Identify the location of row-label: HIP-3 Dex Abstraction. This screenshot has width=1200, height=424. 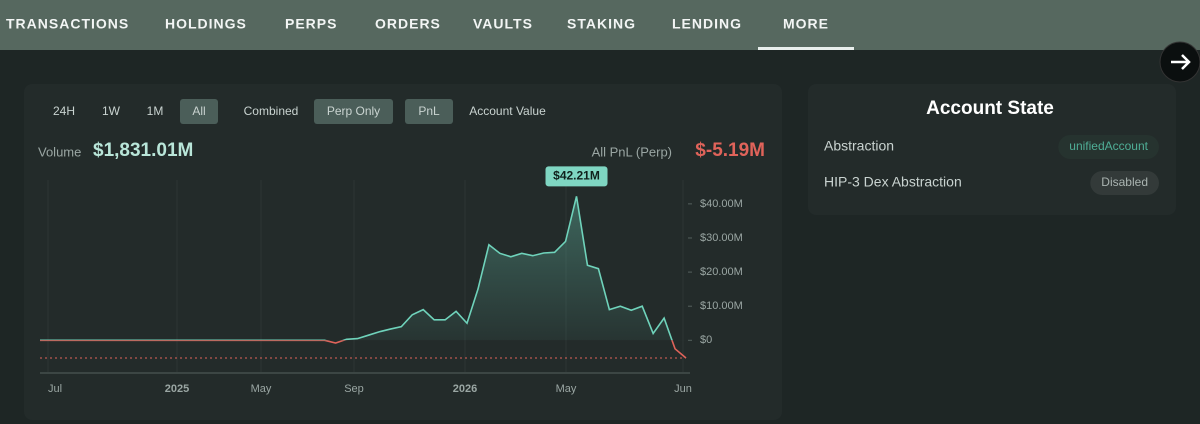
(893, 182).